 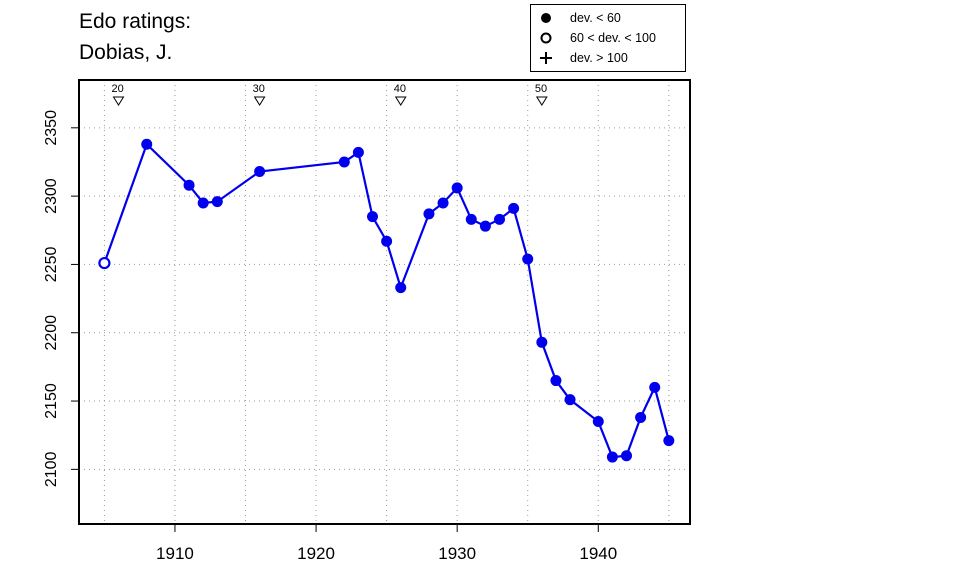 What do you see at coordinates (175, 553) in the screenshot?
I see `x-tick-label: 1910` at bounding box center [175, 553].